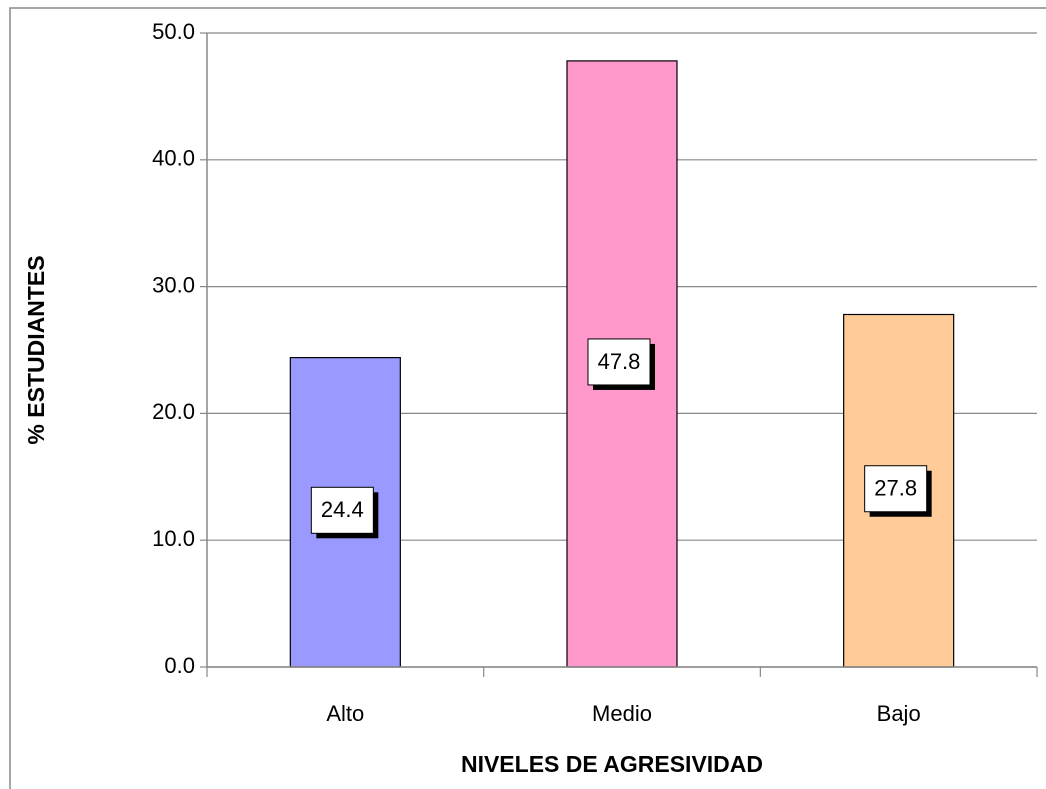 The height and width of the screenshot is (789, 1046). I want to click on y-tick-label: 0.0, so click(179, 665).